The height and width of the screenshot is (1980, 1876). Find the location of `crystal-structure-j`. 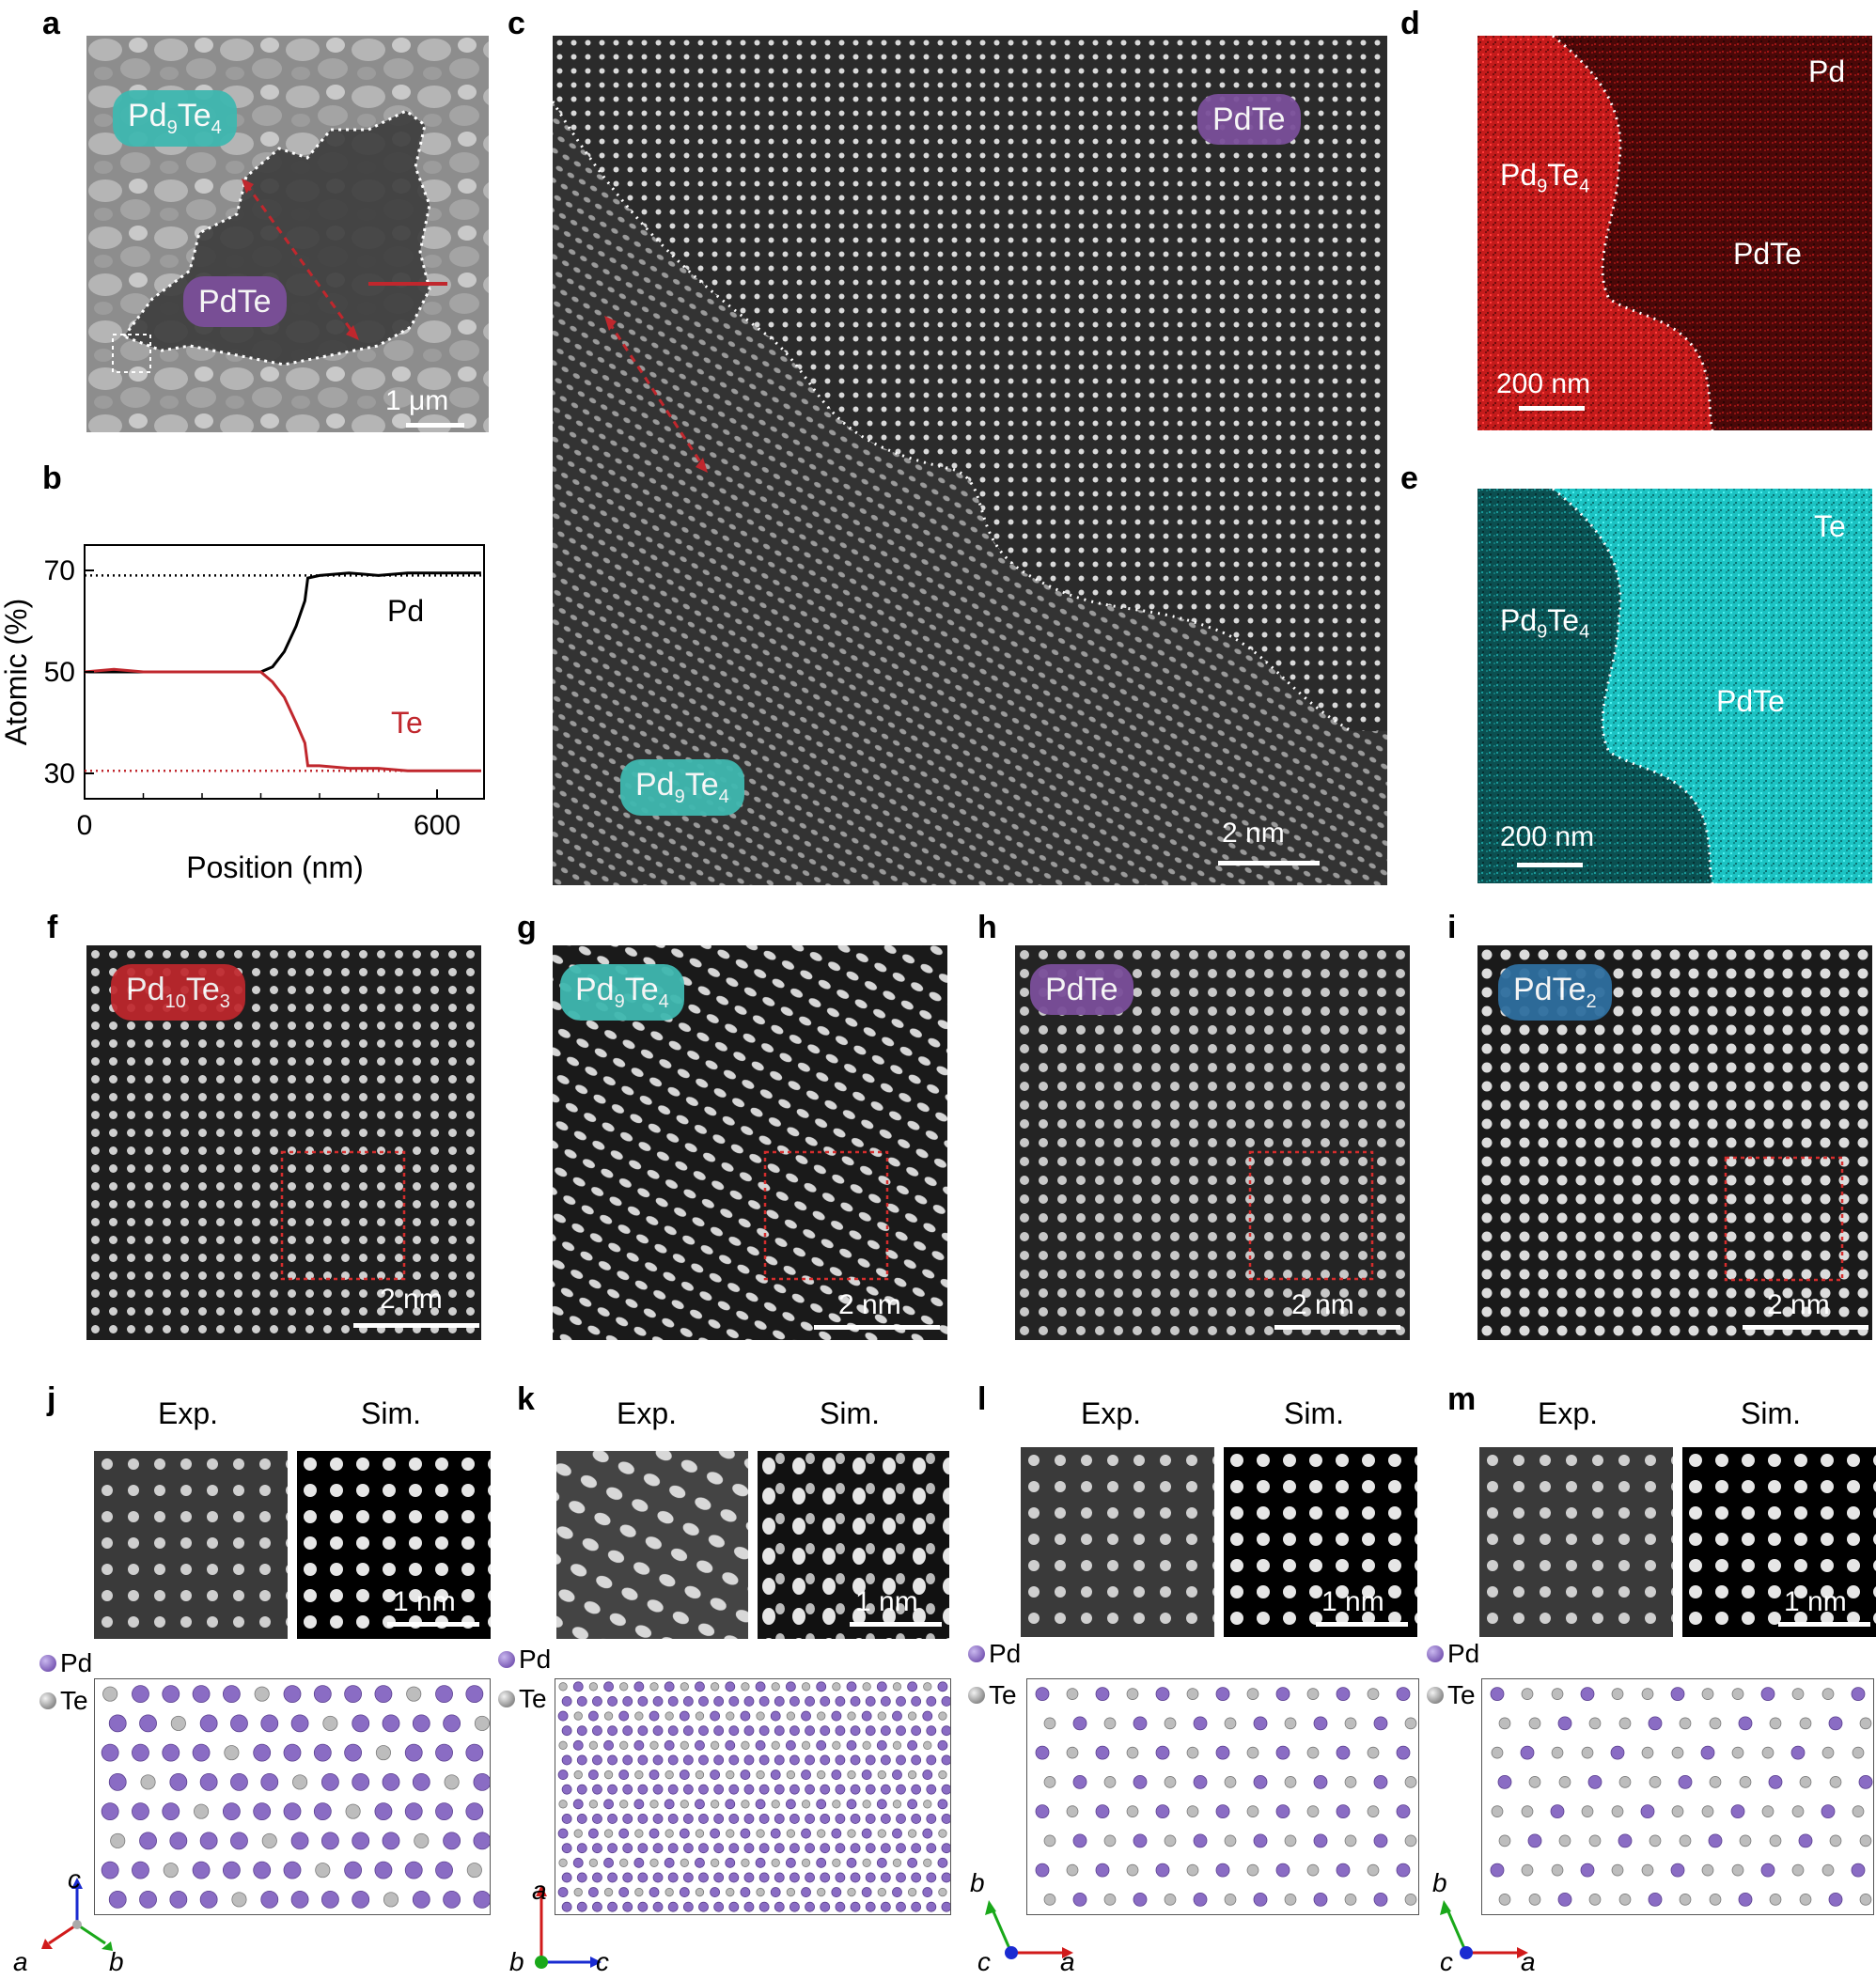

crystal-structure-j is located at coordinates (292, 1796).